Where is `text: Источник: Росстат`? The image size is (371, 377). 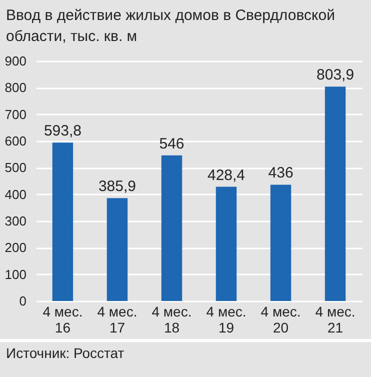
text: Источник: Росстат is located at coordinates (66, 353).